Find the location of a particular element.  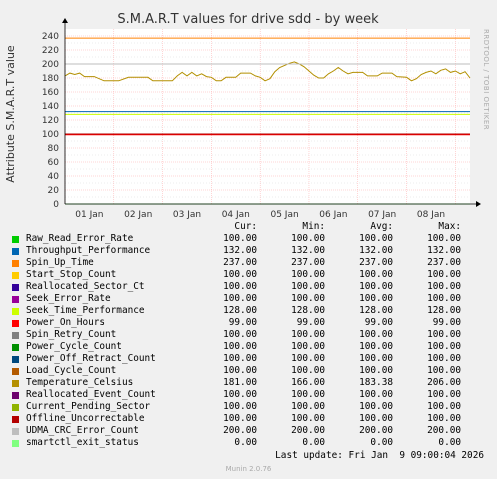

y-axis-label: Attribute S.M.A.R.T value is located at coordinates (10, 114).